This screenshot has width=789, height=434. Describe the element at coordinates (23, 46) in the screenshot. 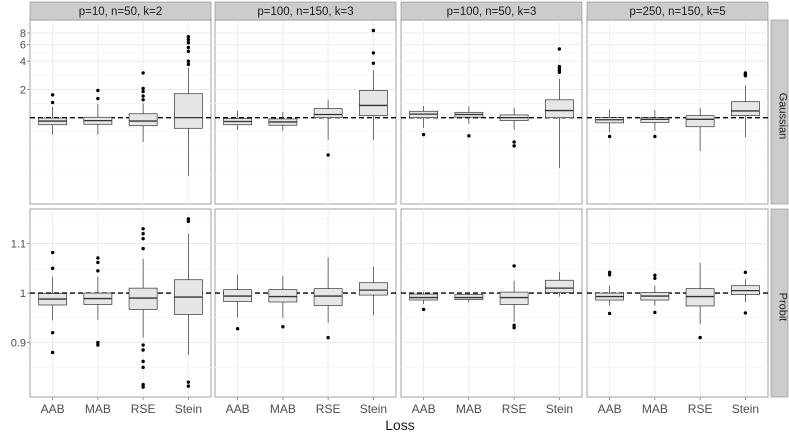

I see `y-tick-label-gaussian: 6` at that location.